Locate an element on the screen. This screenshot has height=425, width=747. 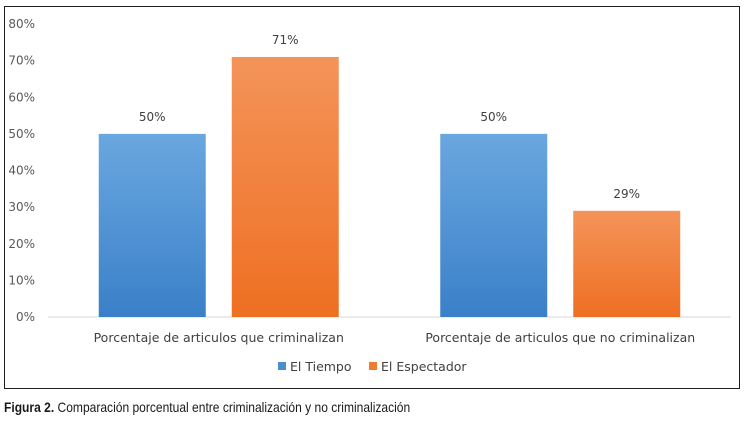
y-tick-label: 0% is located at coordinates (25, 317).